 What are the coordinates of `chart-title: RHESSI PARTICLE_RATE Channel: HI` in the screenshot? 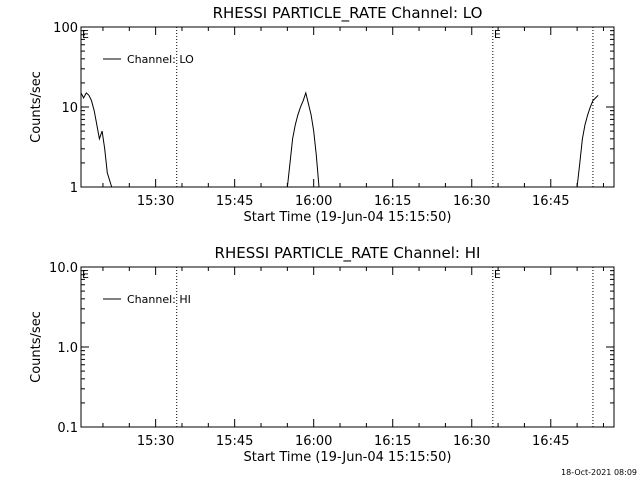 It's located at (348, 253).